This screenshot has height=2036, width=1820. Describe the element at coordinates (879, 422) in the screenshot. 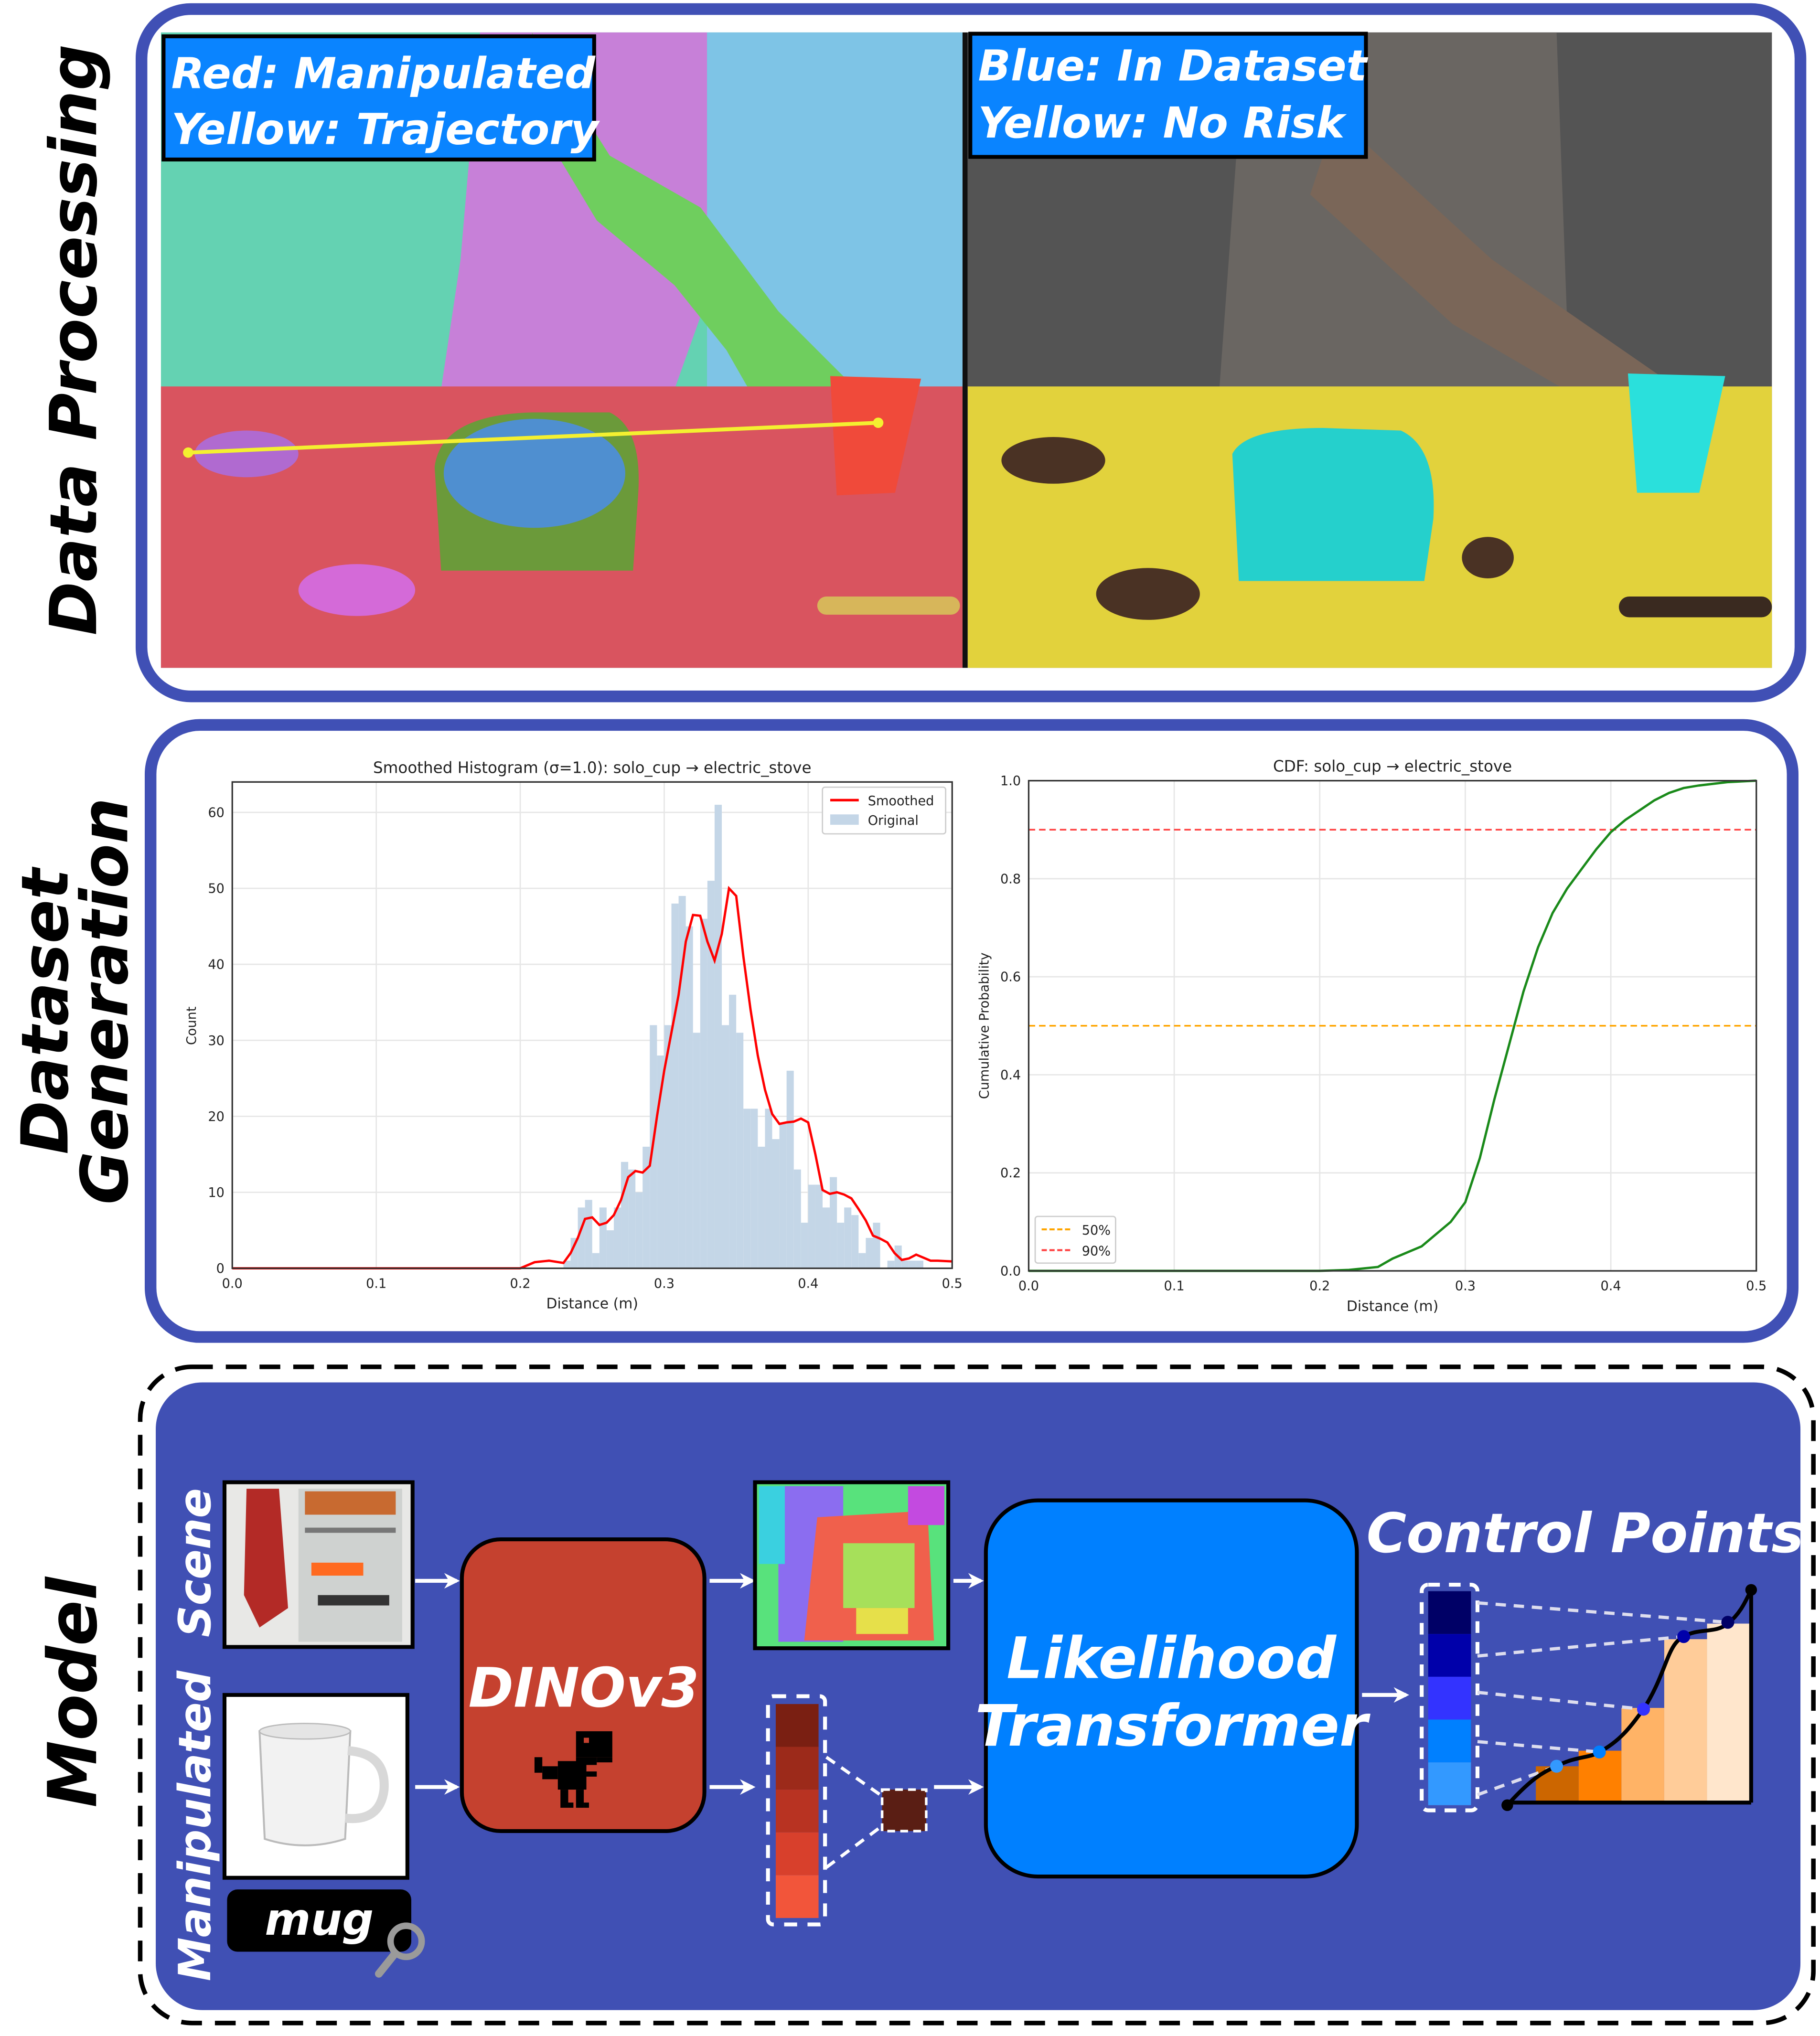

I see `trajectory-end-point` at that location.